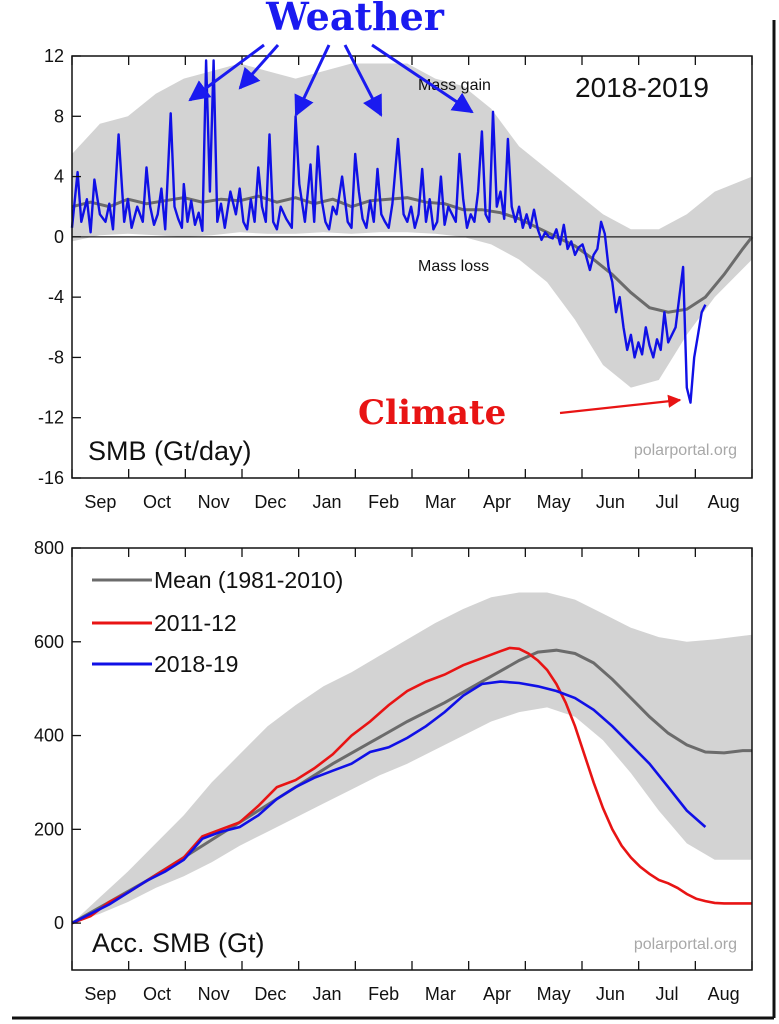 This screenshot has width=779, height=1024. Describe the element at coordinates (432, 413) in the screenshot. I see `climate-annotation: Climate` at that location.